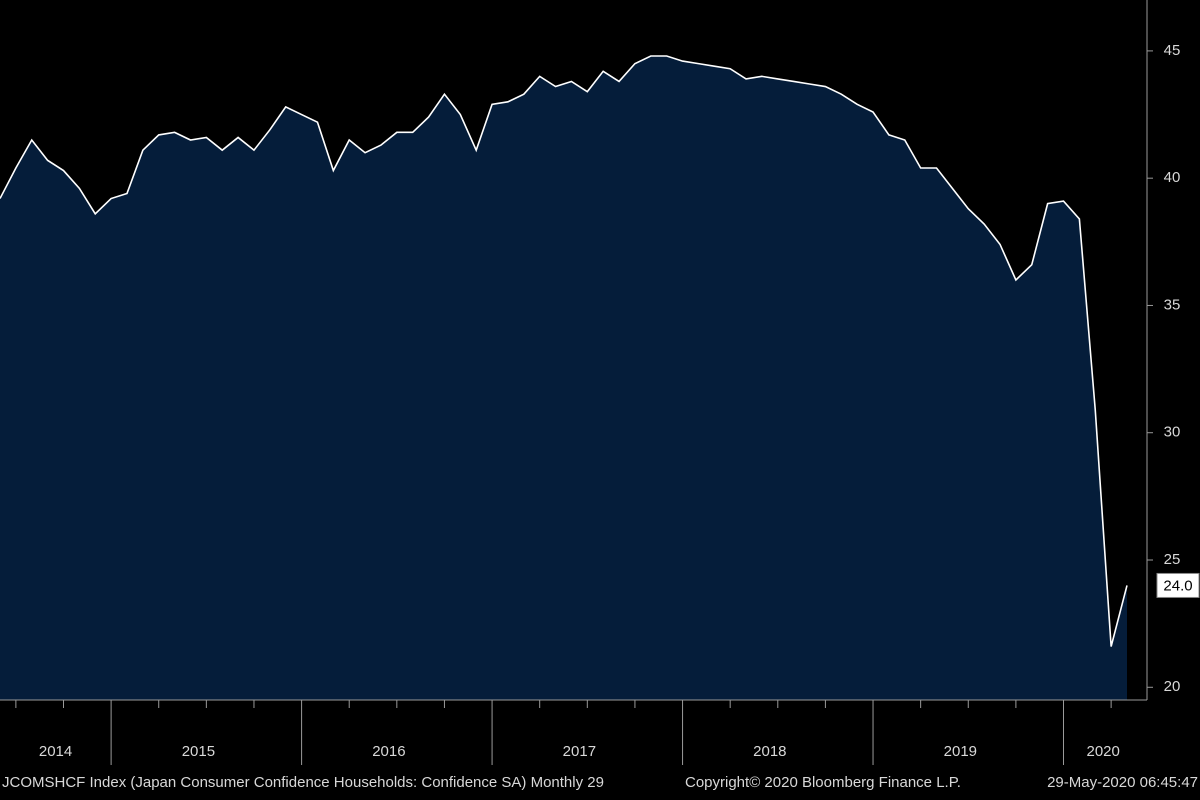 This screenshot has width=1200, height=800. I want to click on y-tick-label: 25, so click(1172, 559).